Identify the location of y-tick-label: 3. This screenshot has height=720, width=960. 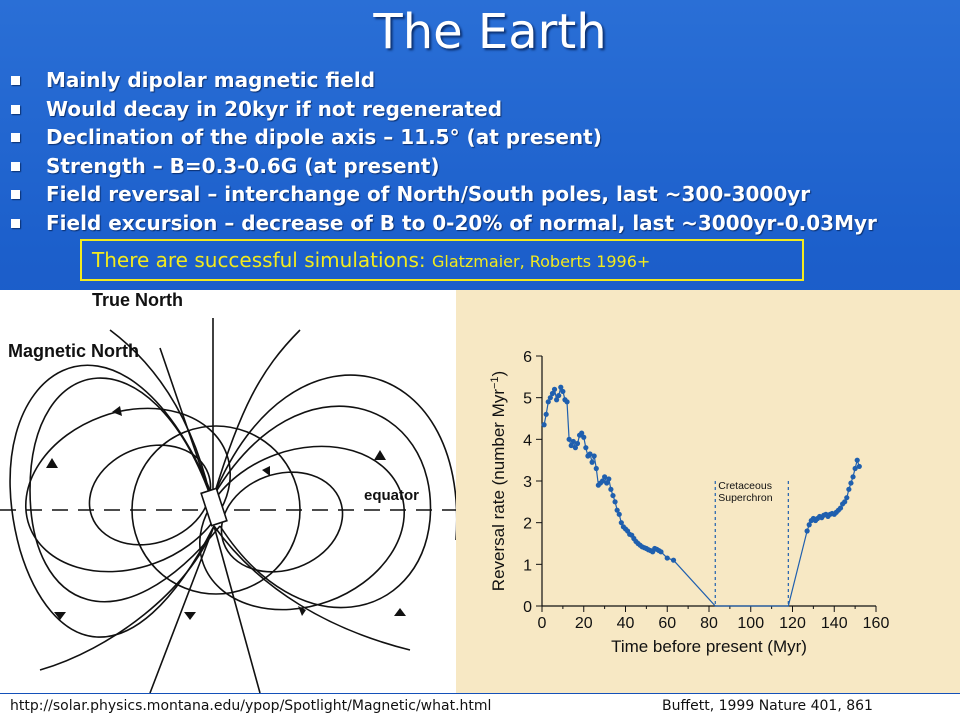
(527, 482).